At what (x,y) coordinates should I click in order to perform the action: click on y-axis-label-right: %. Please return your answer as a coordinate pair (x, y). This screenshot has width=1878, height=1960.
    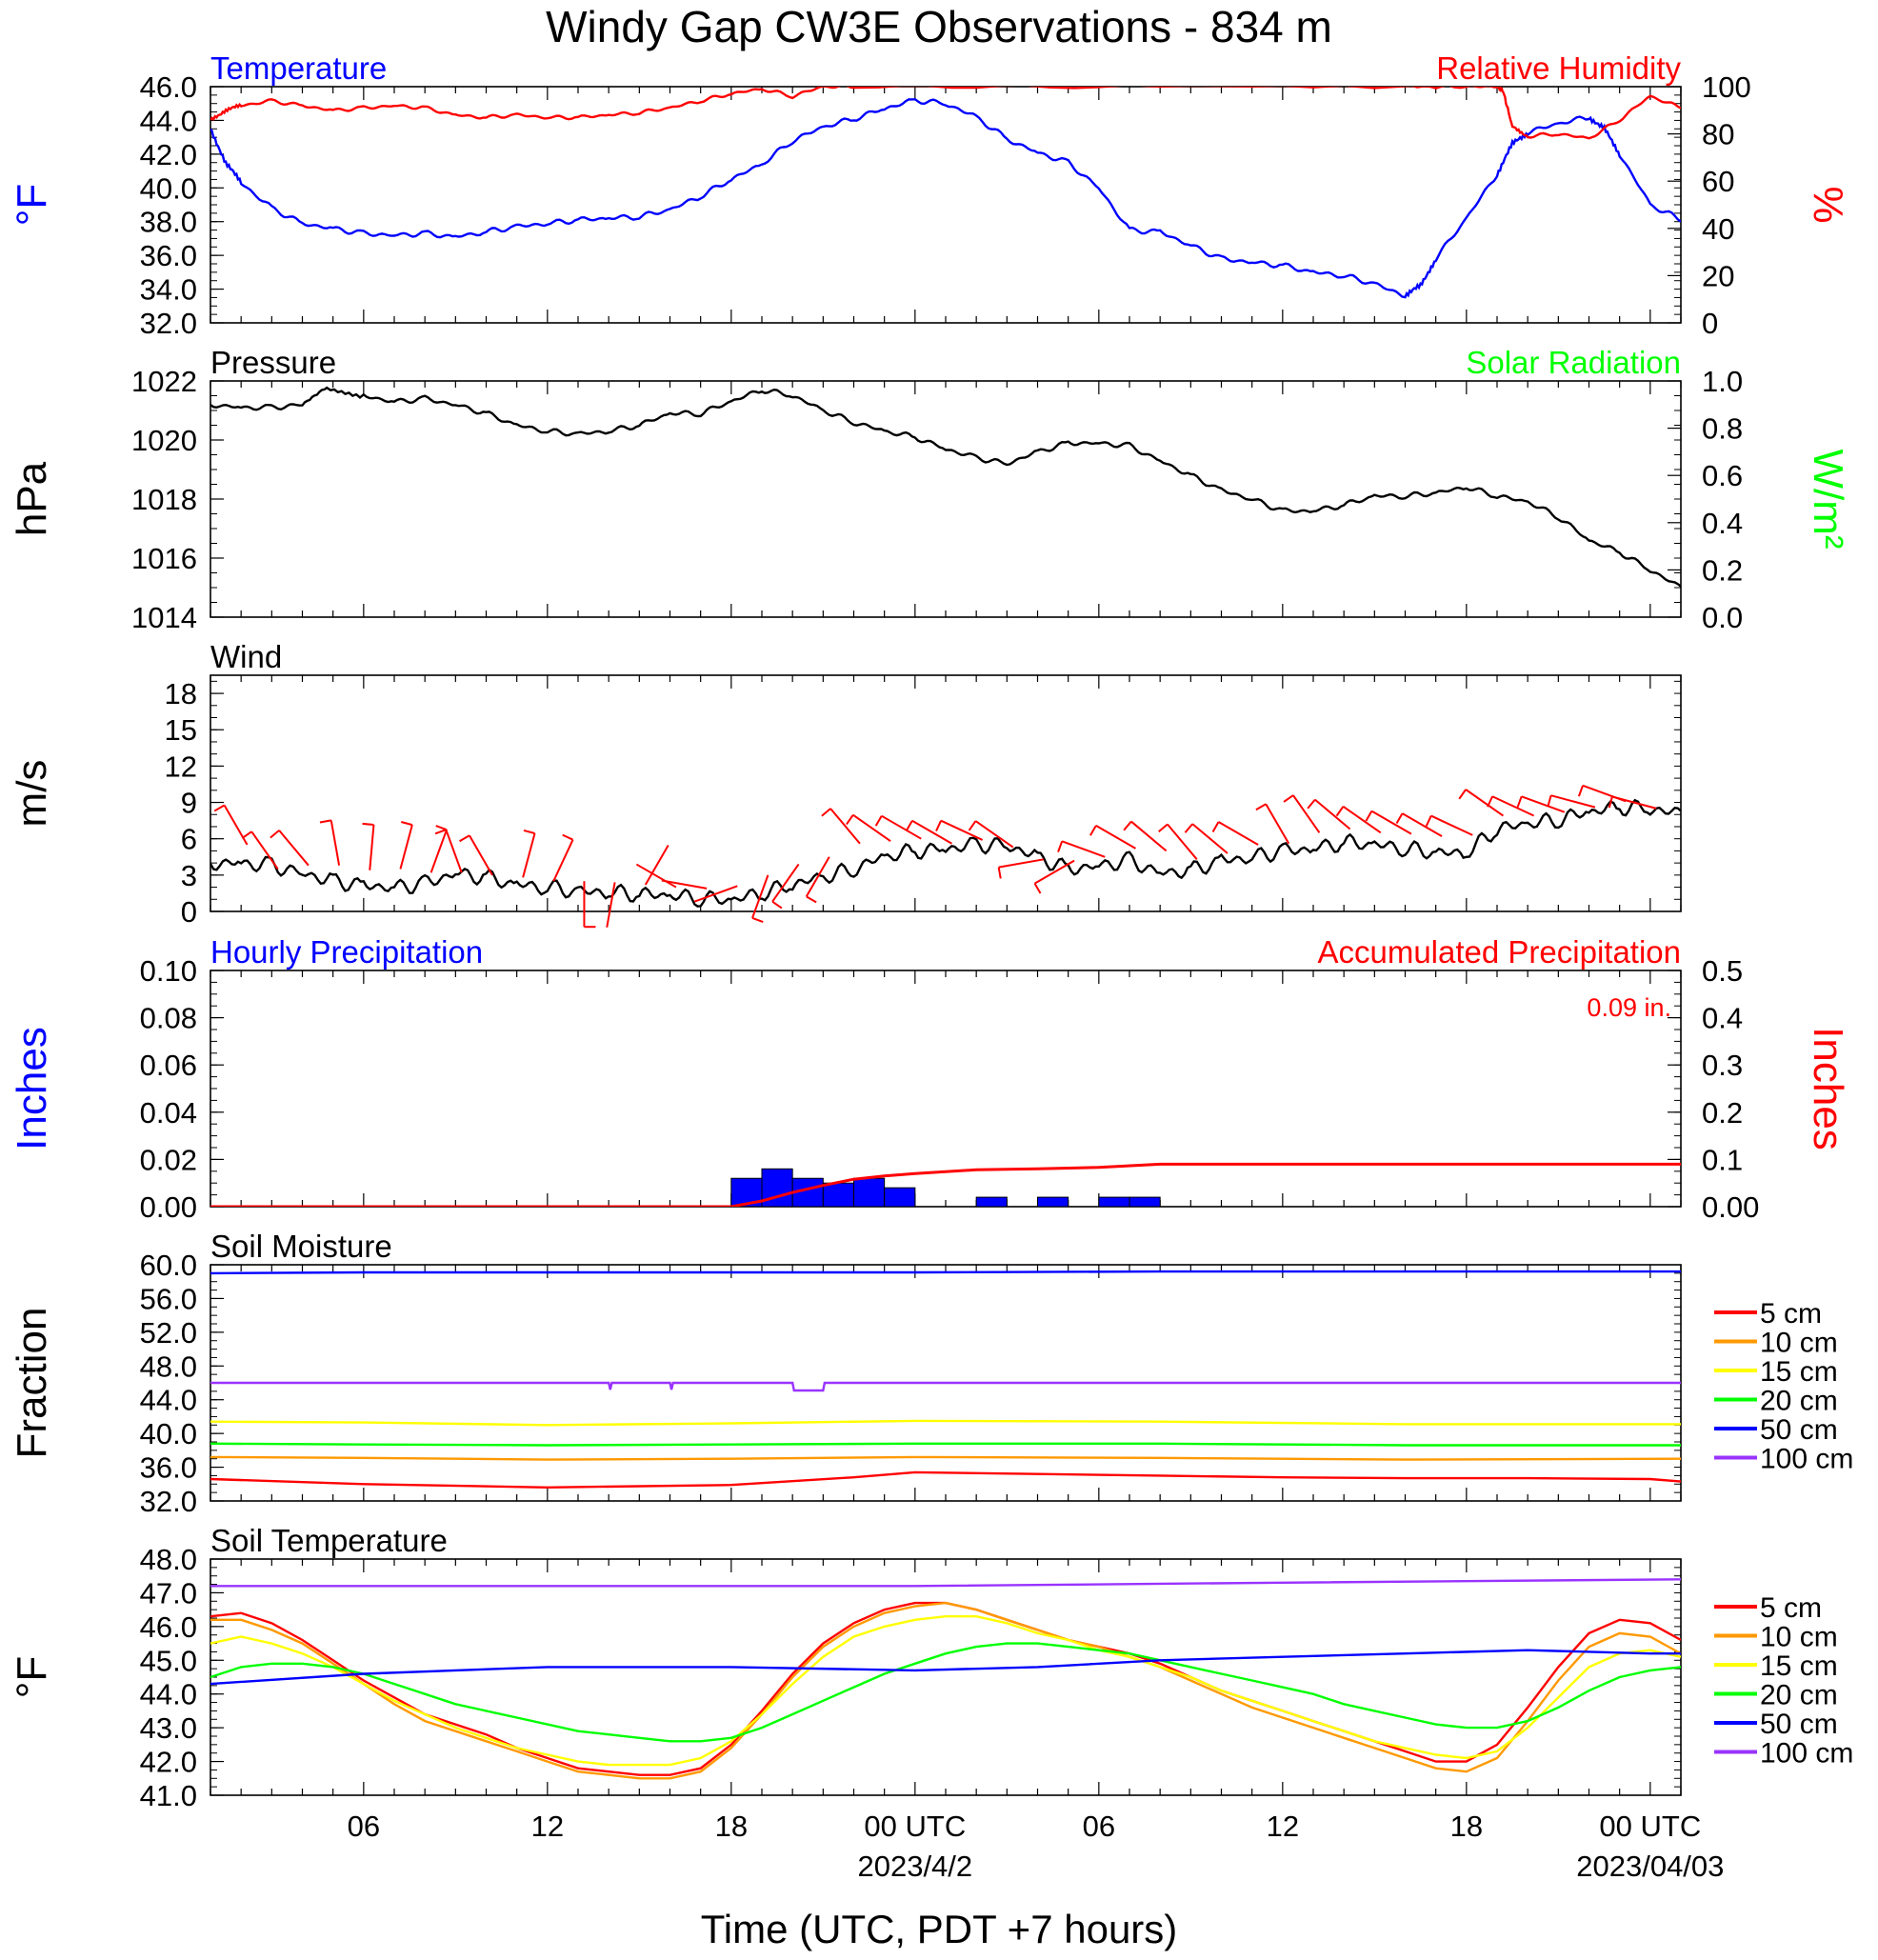
    Looking at the image, I should click on (1828, 204).